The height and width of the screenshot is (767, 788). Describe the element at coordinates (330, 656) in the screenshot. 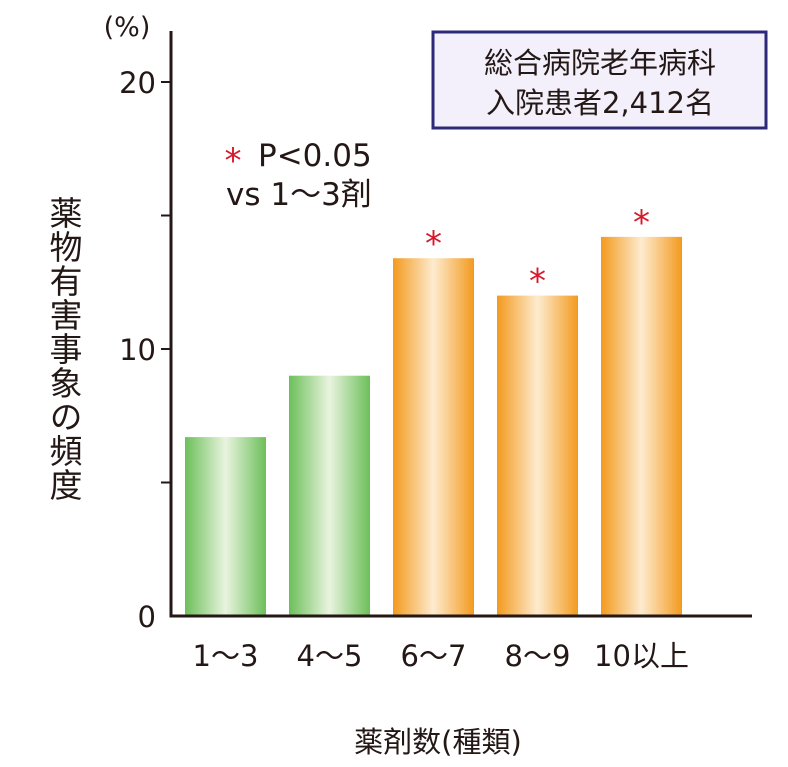

I see `x-tick-label-2: 4～5` at that location.